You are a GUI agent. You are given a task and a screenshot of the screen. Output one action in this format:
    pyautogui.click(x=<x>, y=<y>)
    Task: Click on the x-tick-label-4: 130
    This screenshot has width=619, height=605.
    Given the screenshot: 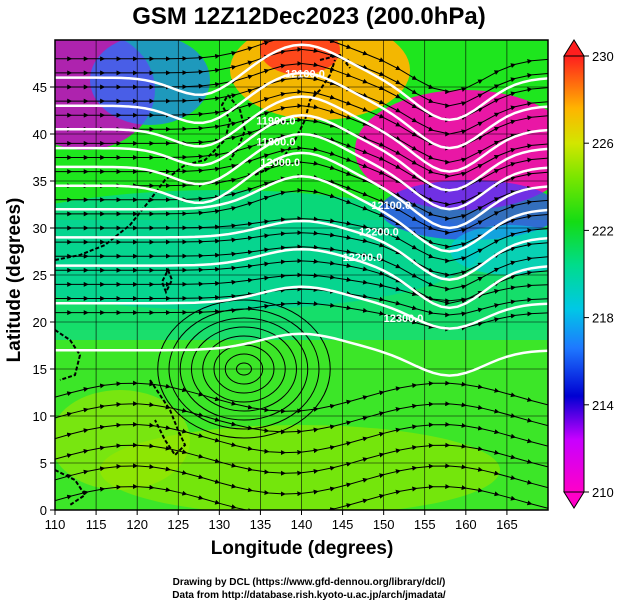 What is the action you would take?
    pyautogui.click(x=219, y=524)
    